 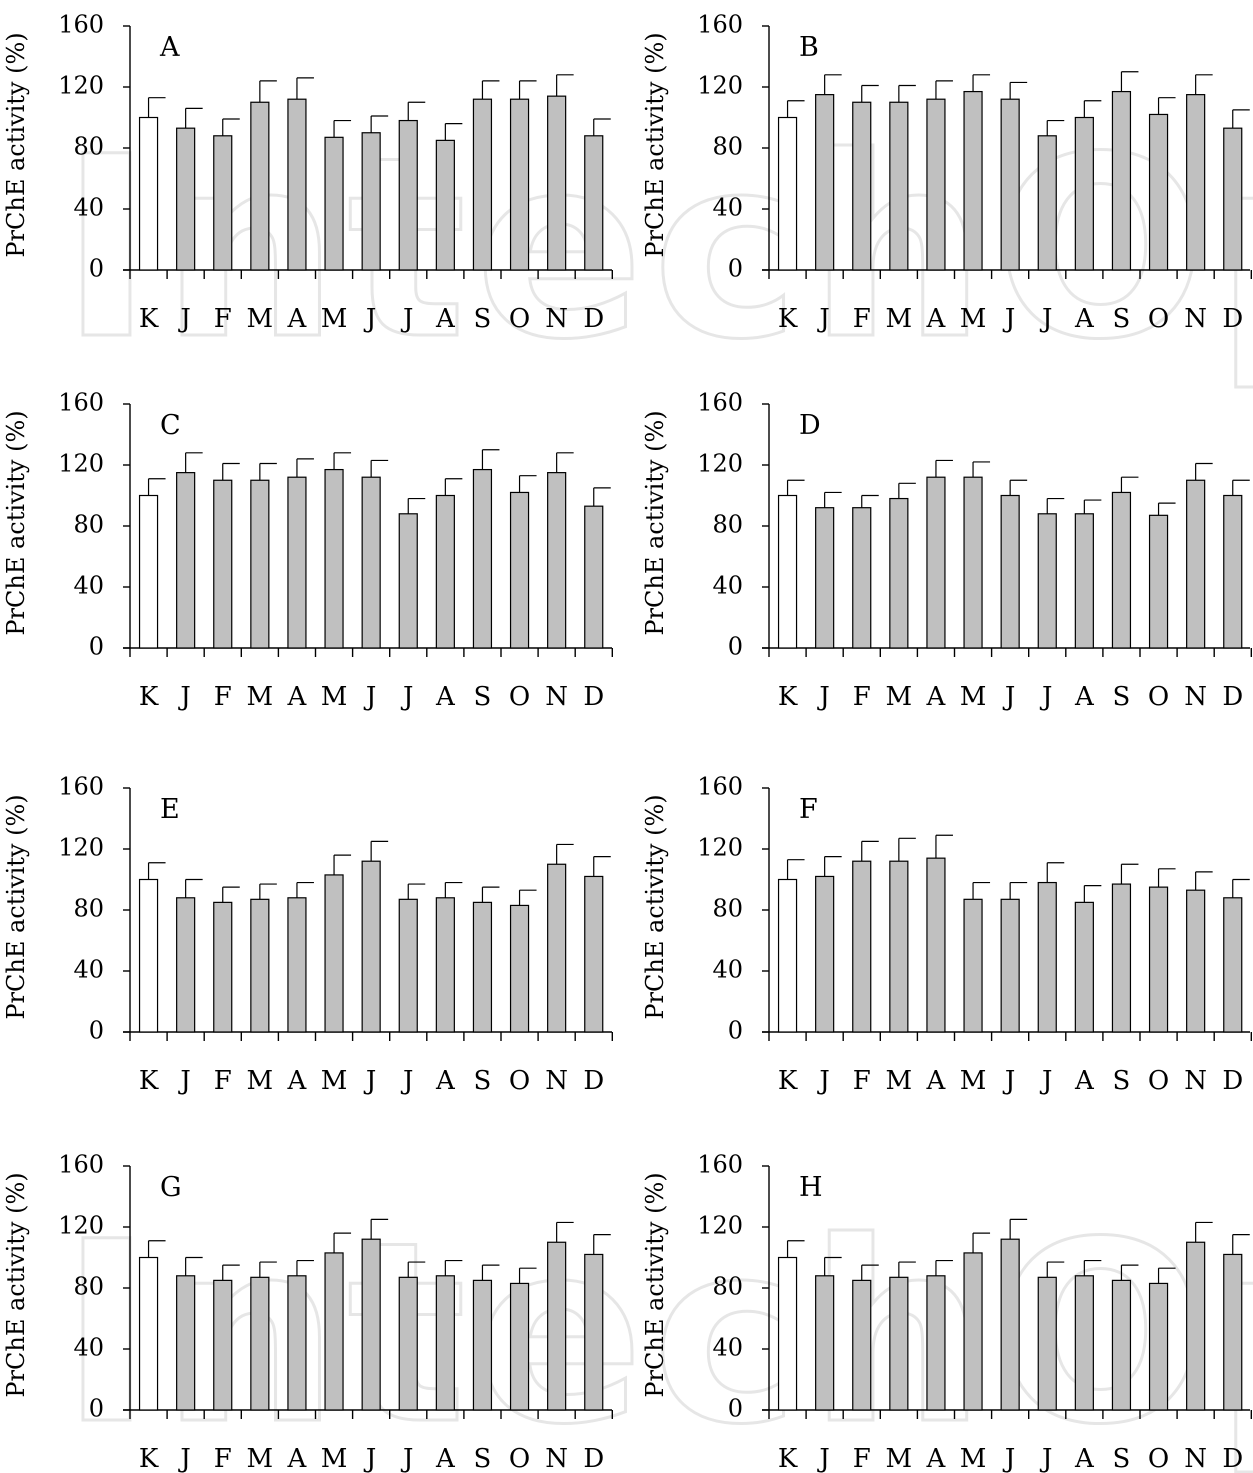 What do you see at coordinates (170, 809) in the screenshot?
I see `panel-letter: E` at bounding box center [170, 809].